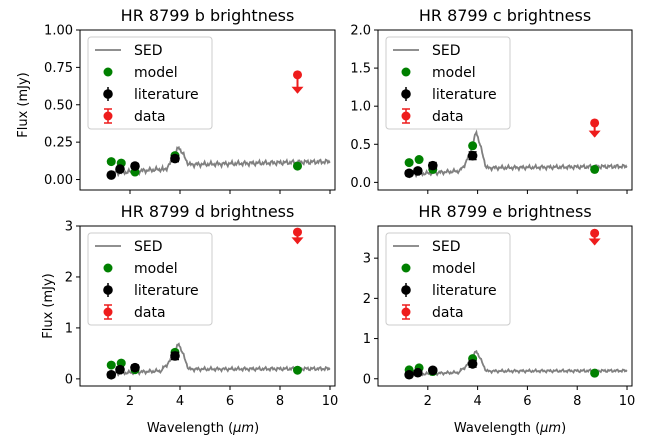  What do you see at coordinates (58, 105) in the screenshot?
I see `y-tick-label: 0.50` at bounding box center [58, 105].